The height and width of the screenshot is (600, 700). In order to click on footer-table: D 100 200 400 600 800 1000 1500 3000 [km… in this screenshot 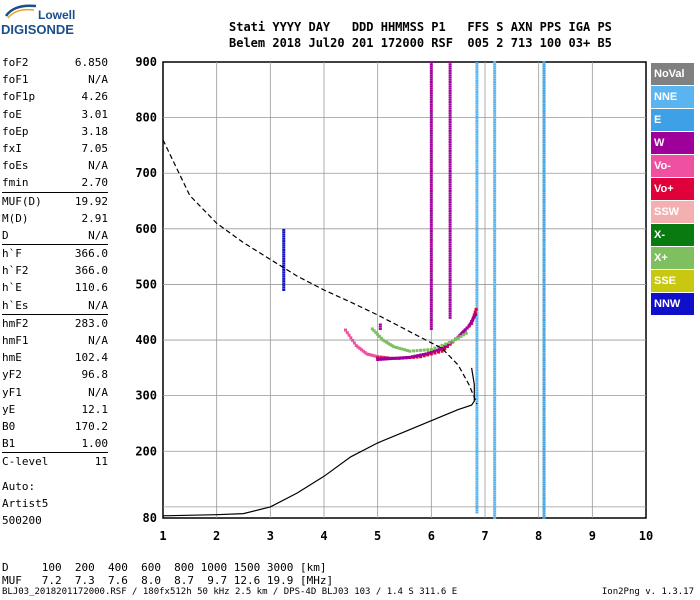, I will do `click(167, 574)`.